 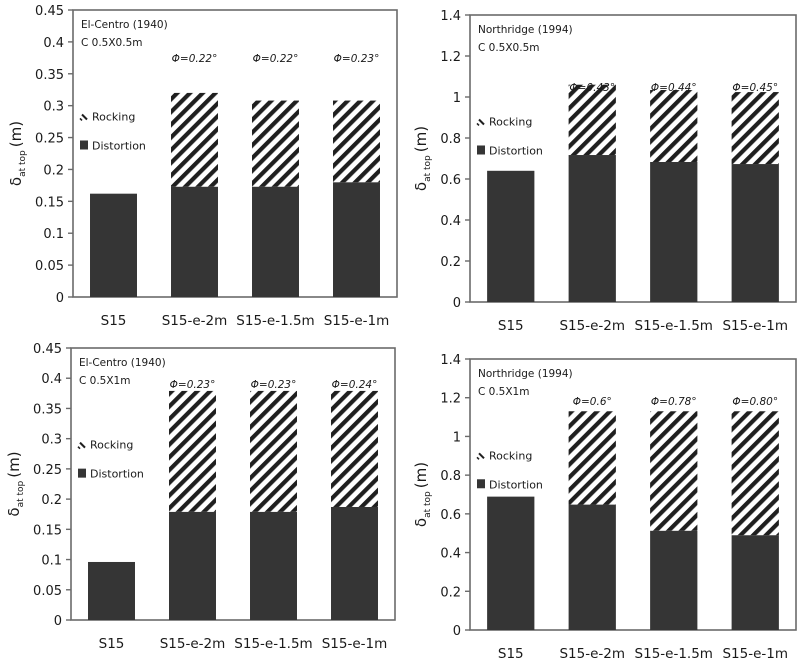 I want to click on earthquake-annotation: El-Centro (1940), so click(x=124, y=25).